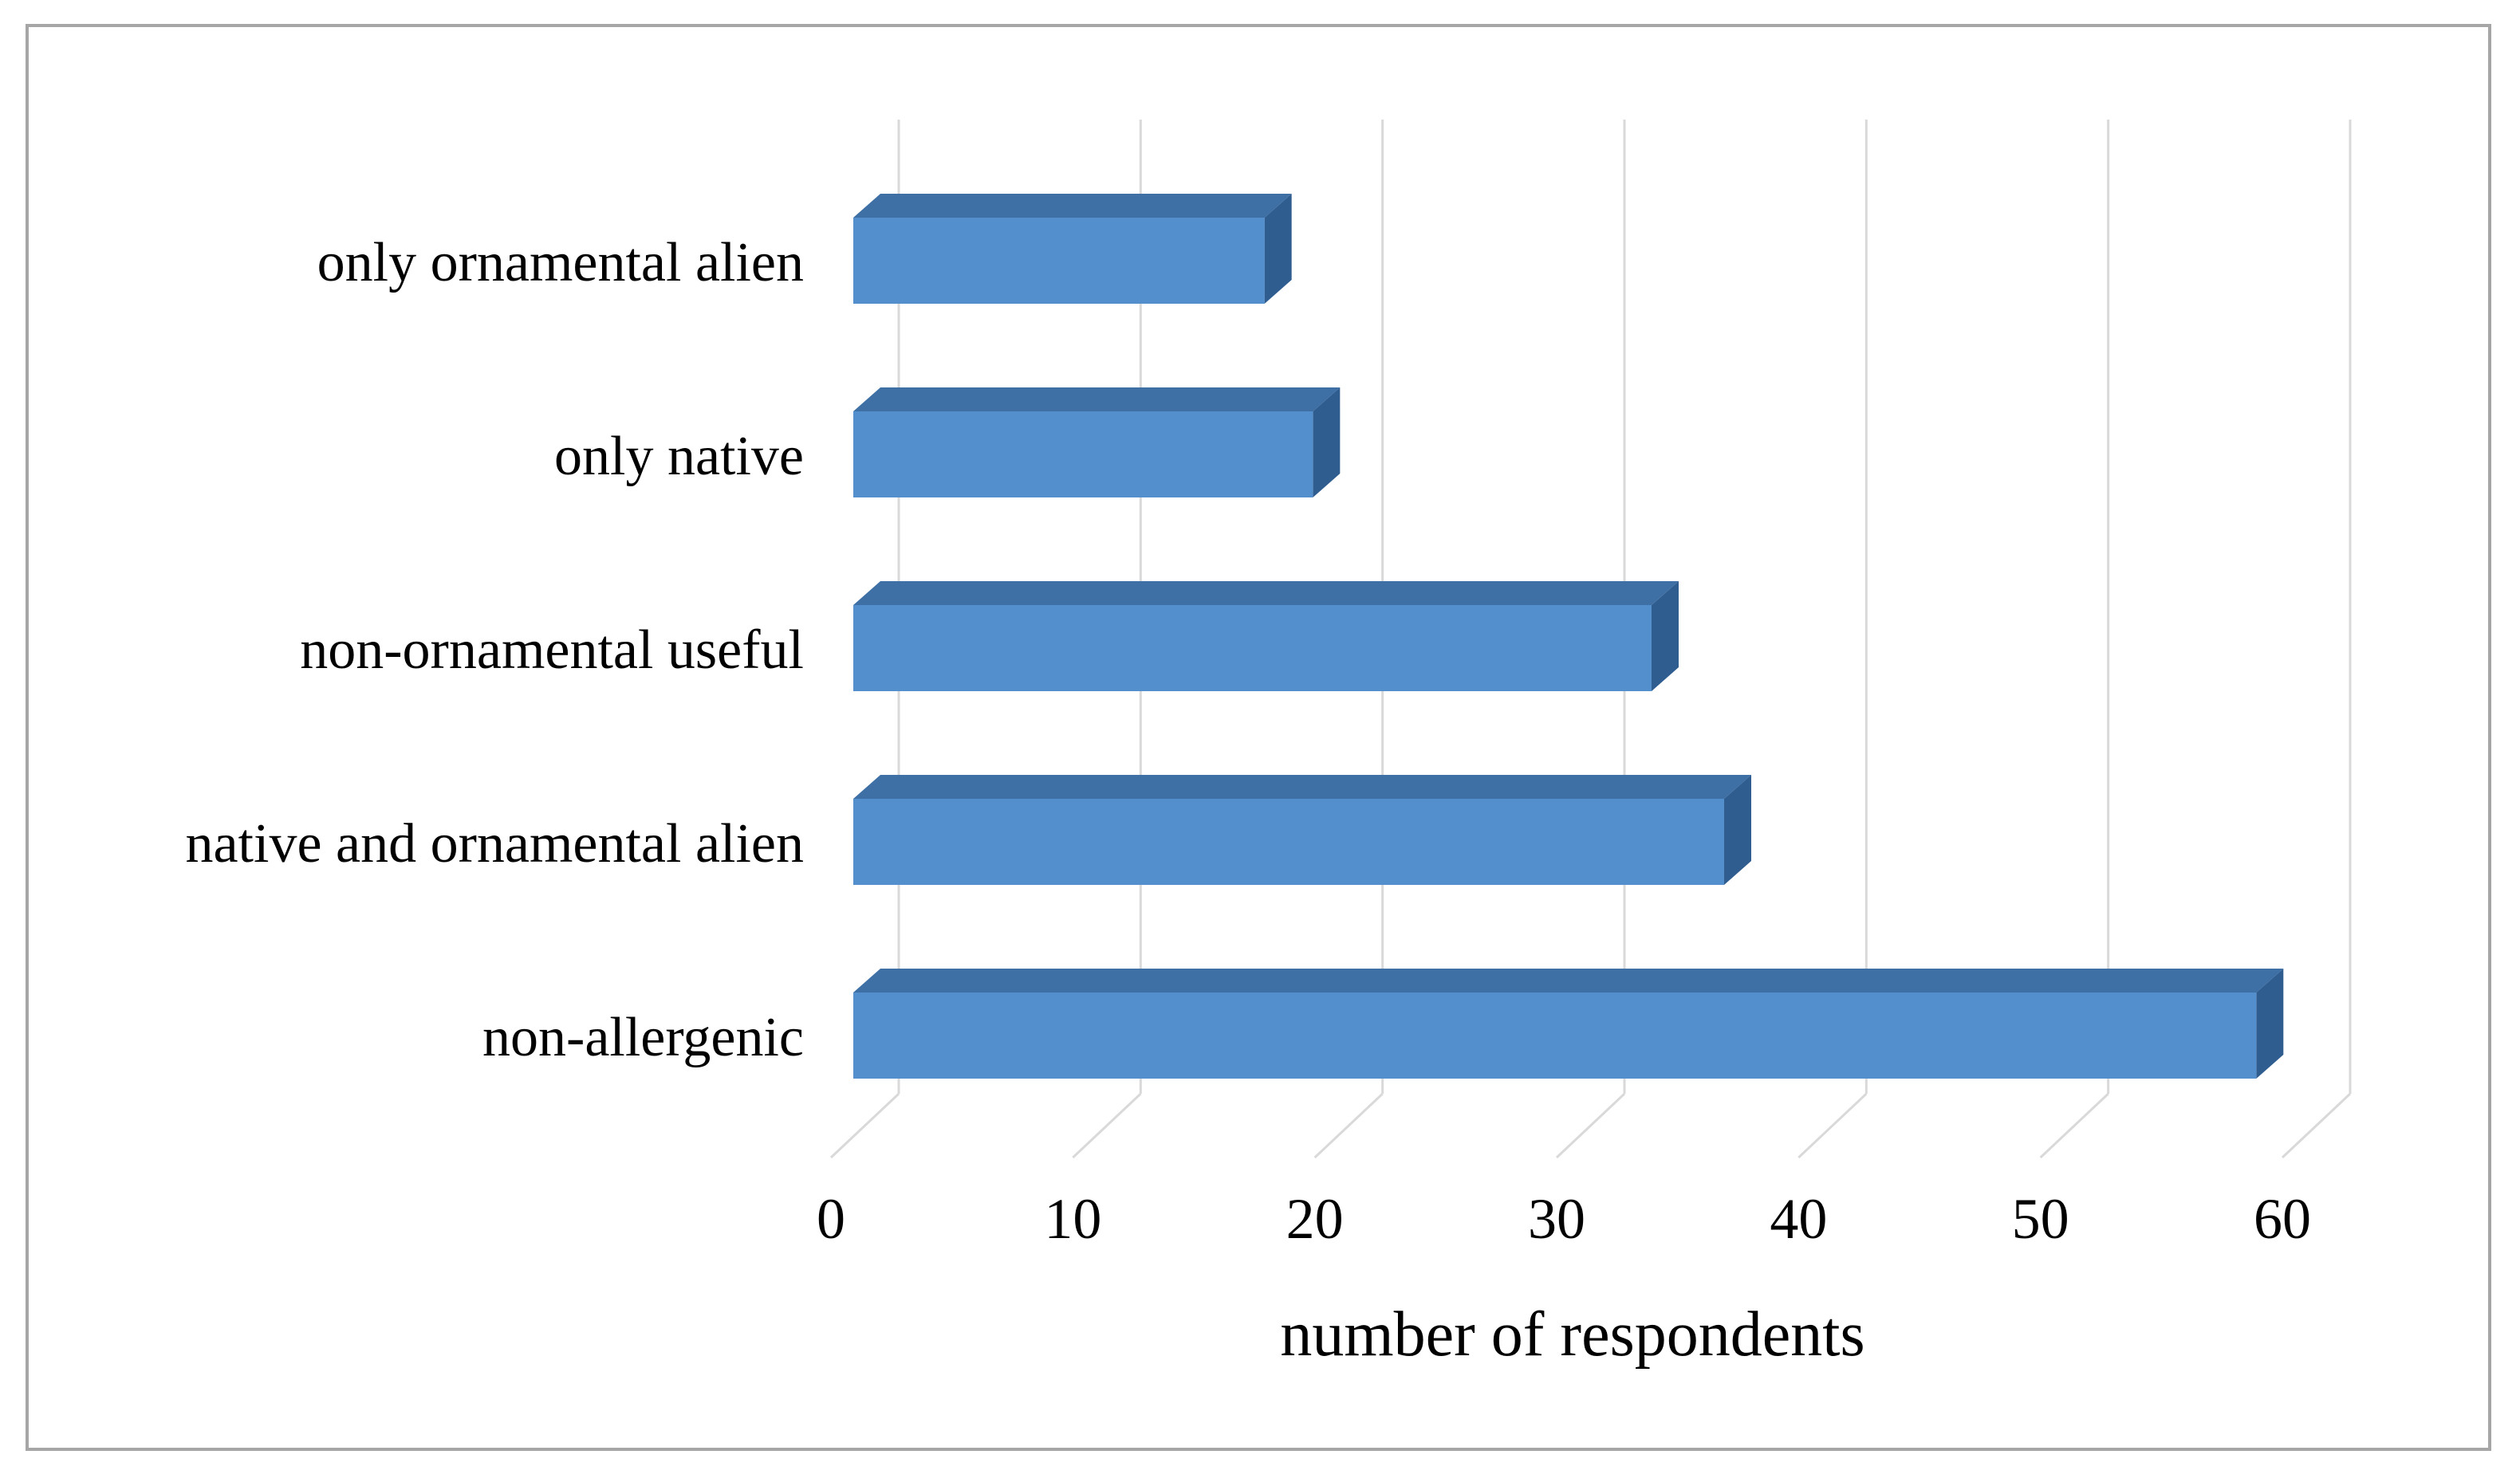  Describe the element at coordinates (679, 456) in the screenshot. I see `category-label-only-native: only native` at that location.